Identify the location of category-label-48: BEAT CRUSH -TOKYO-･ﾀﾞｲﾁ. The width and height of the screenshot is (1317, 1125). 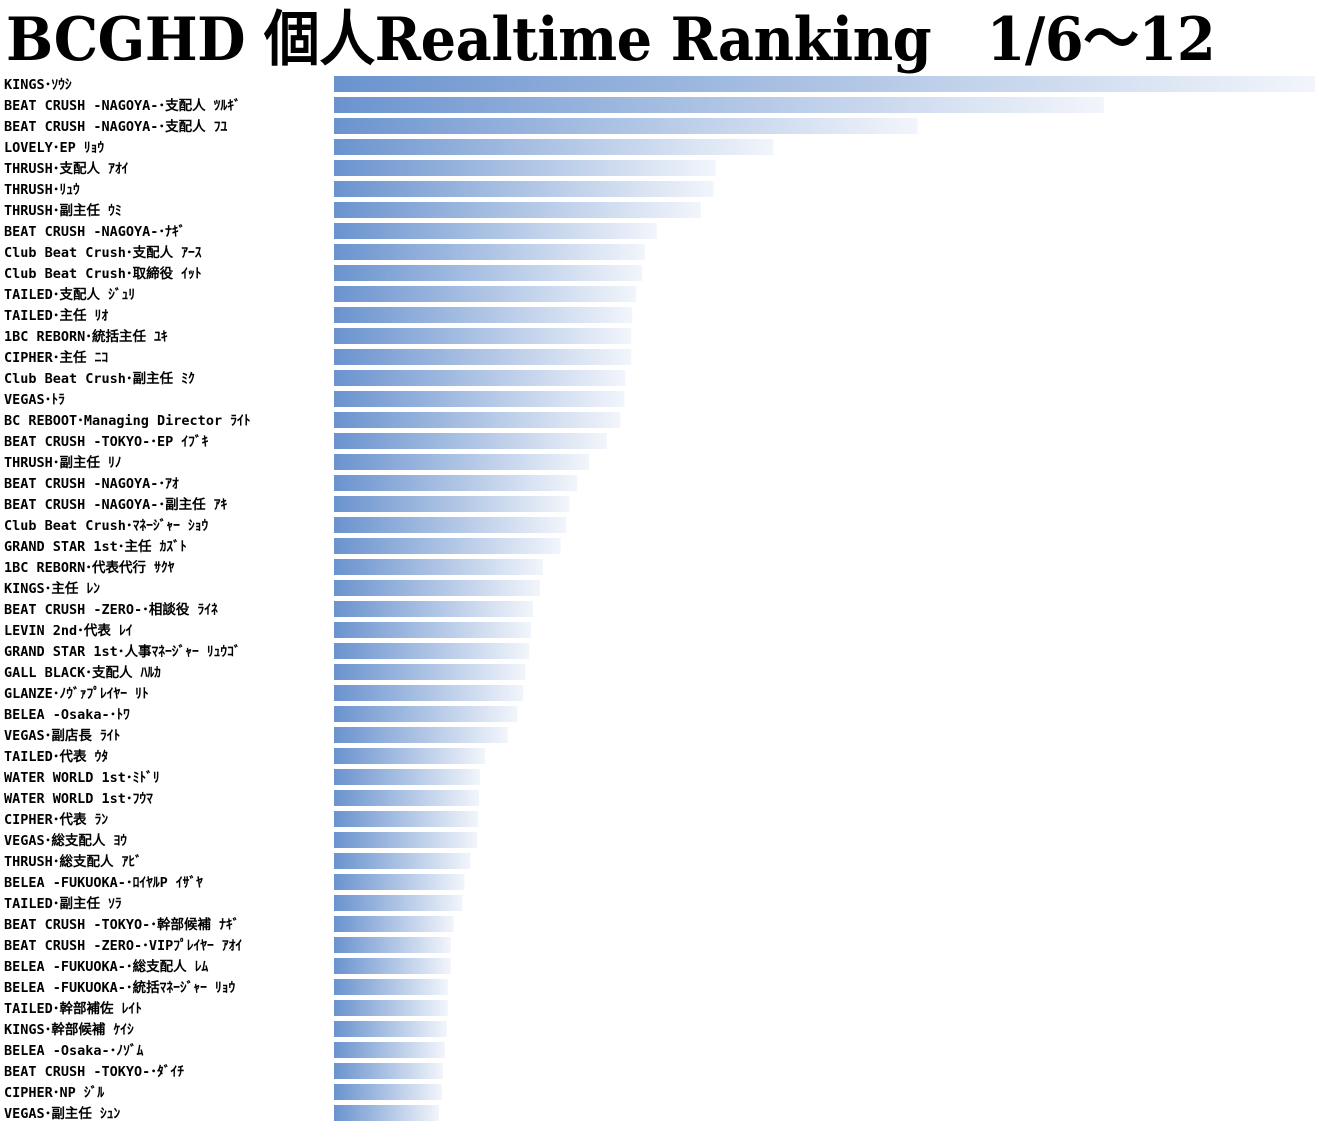
(94, 1071).